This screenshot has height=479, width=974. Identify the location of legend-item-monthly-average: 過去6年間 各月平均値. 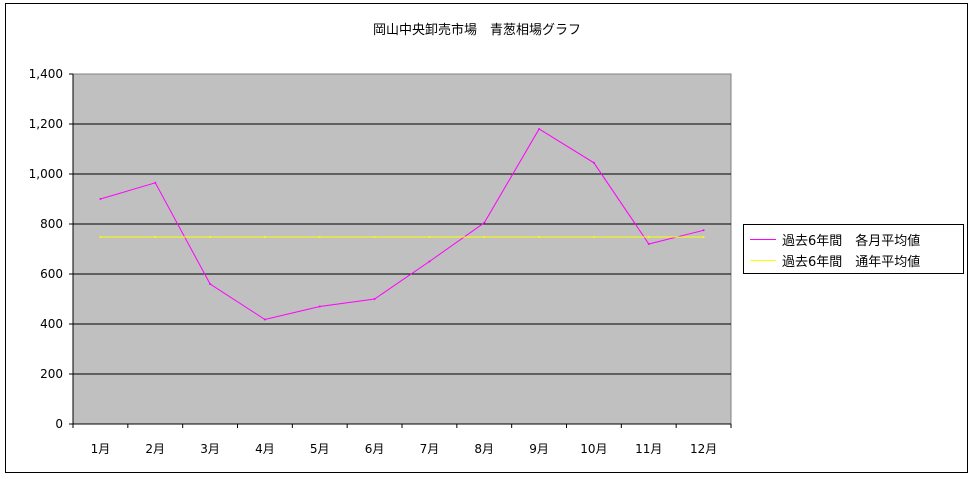
(835, 239).